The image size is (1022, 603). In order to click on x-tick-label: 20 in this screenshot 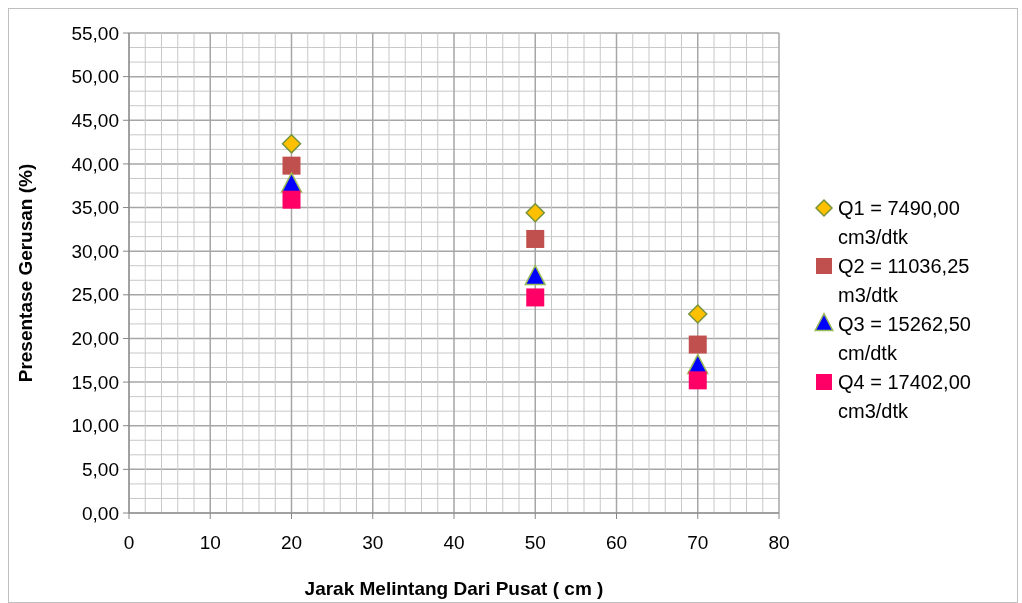, I will do `click(291, 542)`.